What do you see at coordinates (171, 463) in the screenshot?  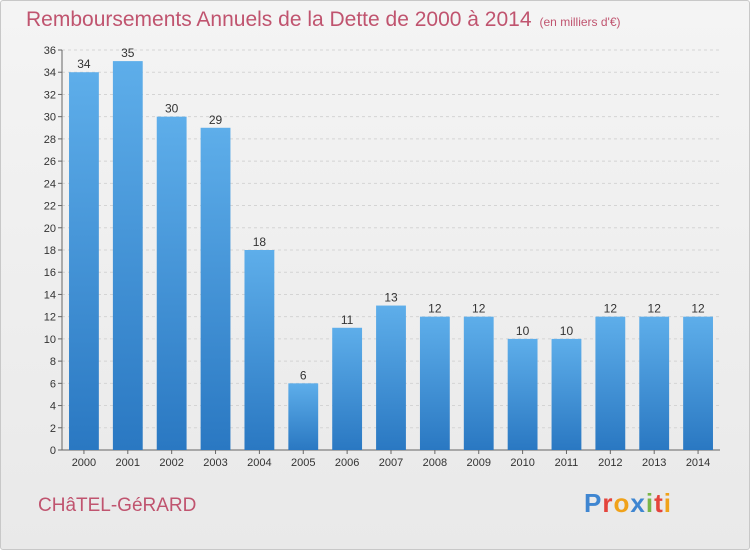 I see `x-tick-label-2002: 2002` at bounding box center [171, 463].